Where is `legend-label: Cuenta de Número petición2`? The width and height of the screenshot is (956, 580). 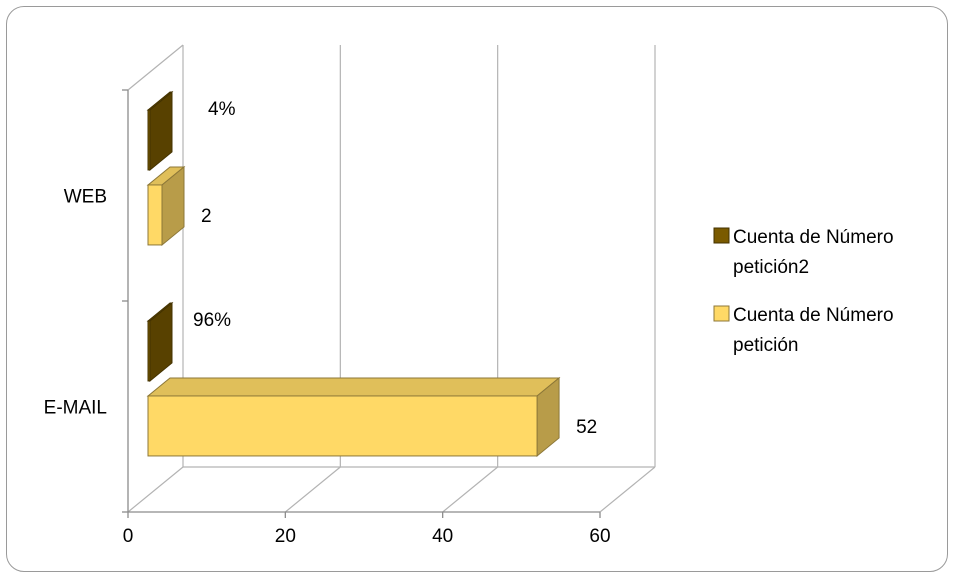
legend-label: Cuenta de Número petición2 is located at coordinates (813, 252).